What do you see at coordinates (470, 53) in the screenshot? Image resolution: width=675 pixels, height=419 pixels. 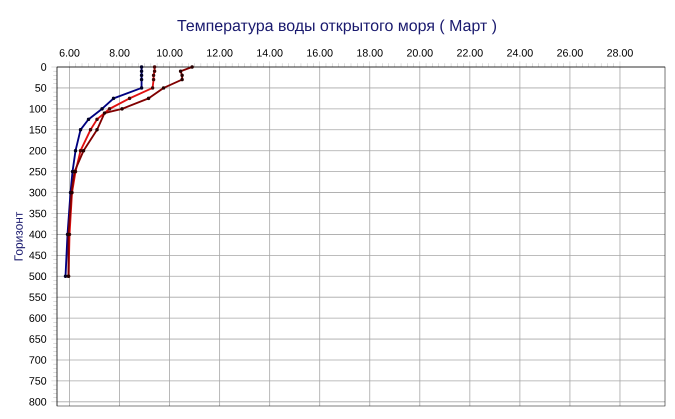 I see `x-tick-label: 22.00` at bounding box center [470, 53].